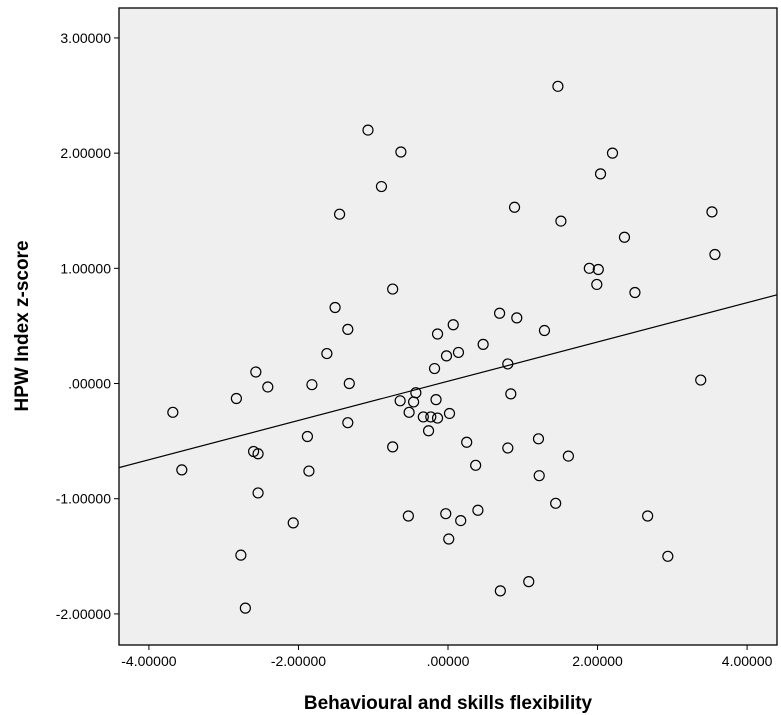 The image size is (781, 715). I want to click on x-tick-label: -2.00000, so click(298, 661).